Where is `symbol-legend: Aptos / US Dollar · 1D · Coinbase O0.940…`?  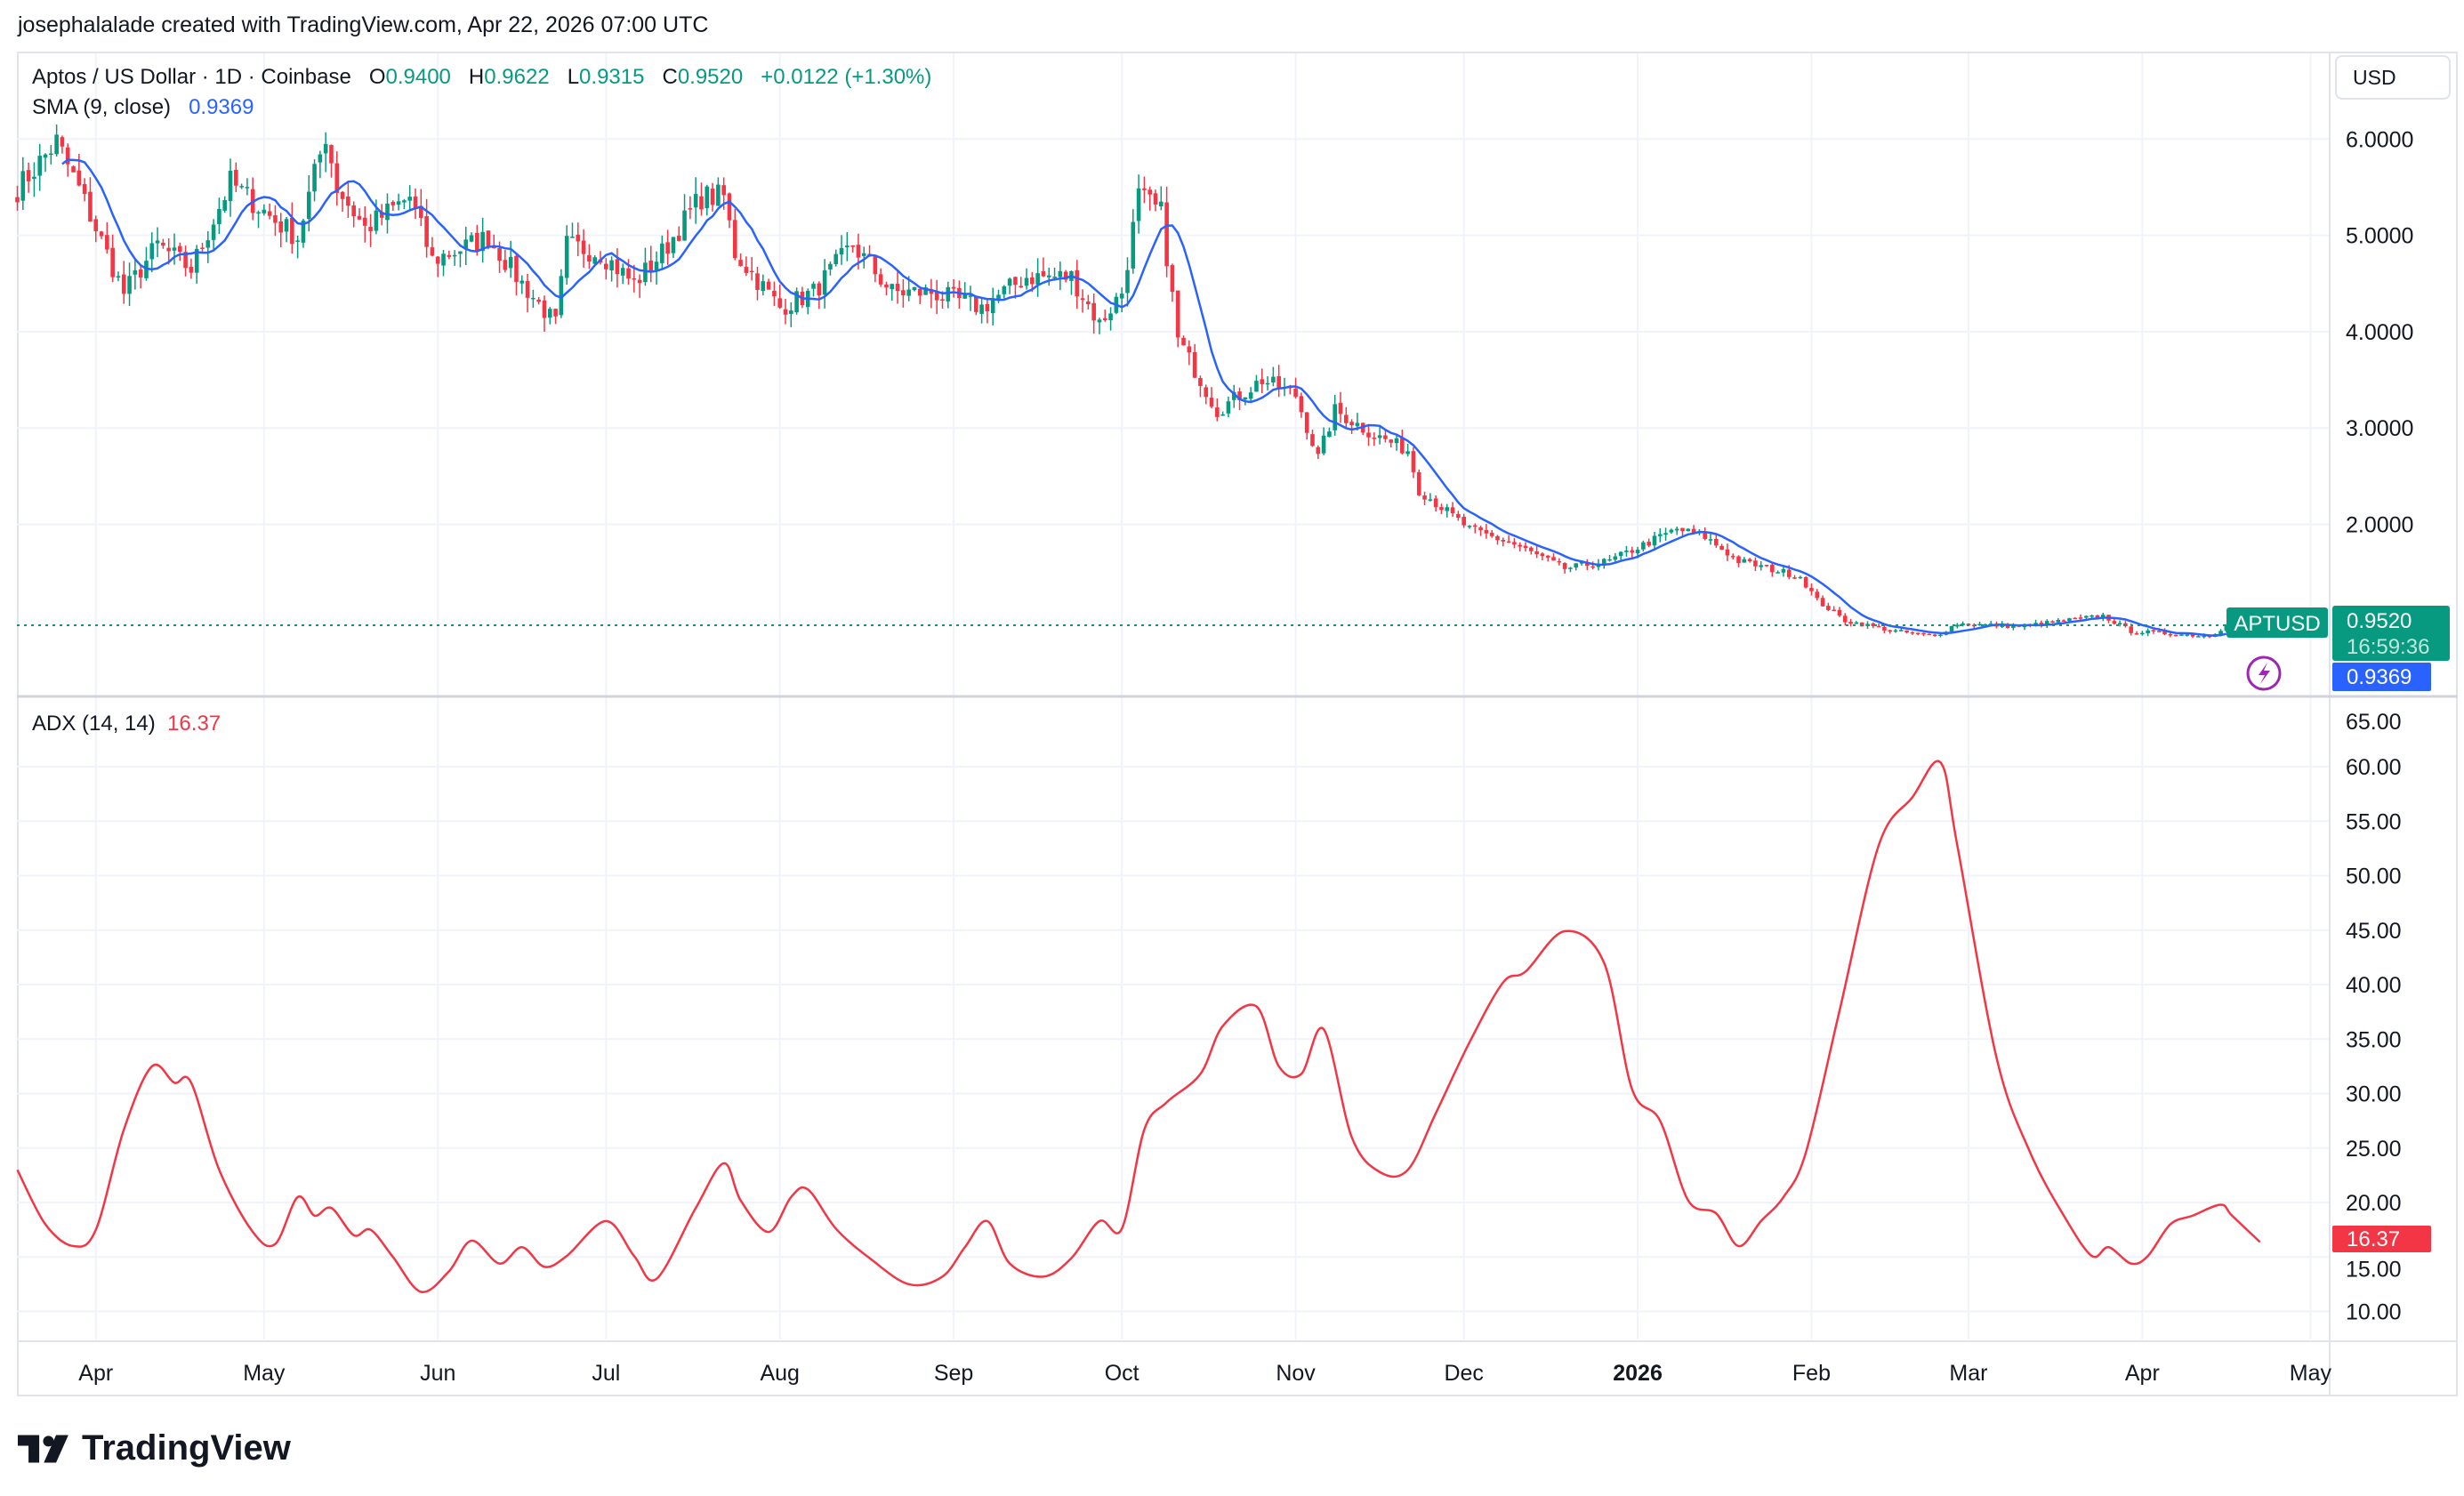 symbol-legend: Aptos / US Dollar · 1D · Coinbase O0.940… is located at coordinates (482, 92).